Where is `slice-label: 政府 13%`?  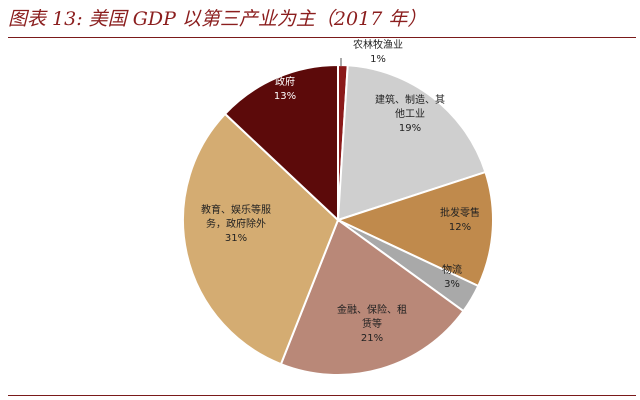 slice-label: 政府 13% is located at coordinates (285, 88).